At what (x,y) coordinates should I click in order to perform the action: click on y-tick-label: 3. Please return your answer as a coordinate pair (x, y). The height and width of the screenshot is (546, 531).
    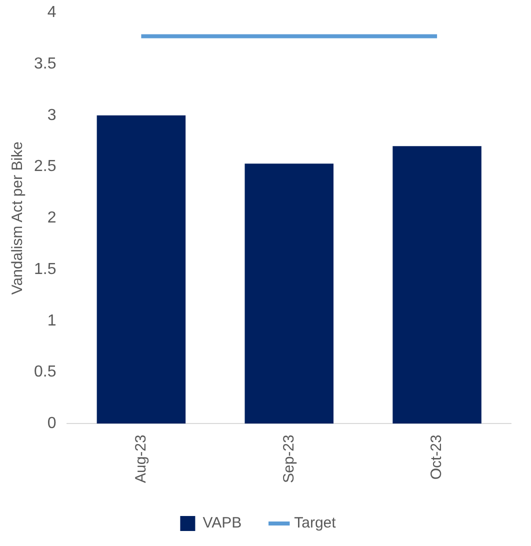
    Looking at the image, I should click on (51, 115).